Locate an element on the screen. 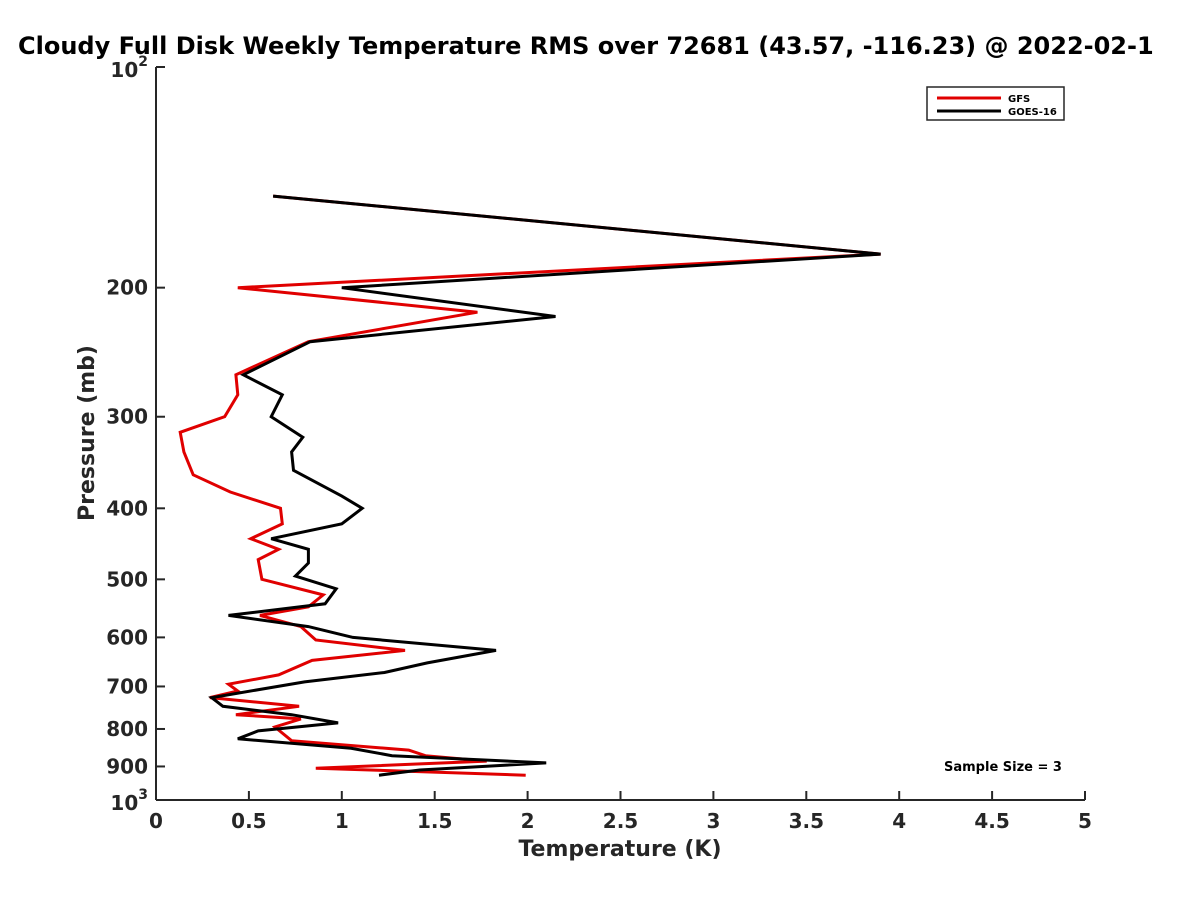  x-tick-label: 5 is located at coordinates (1085, 821).